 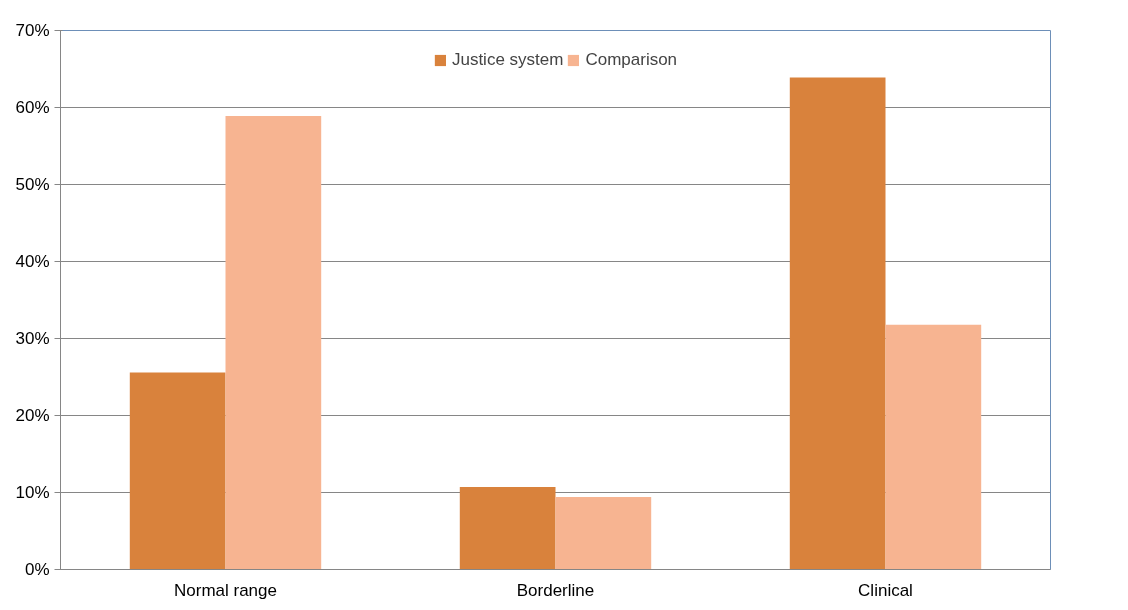 I want to click on y-tick-label: 20%, so click(x=32, y=415).